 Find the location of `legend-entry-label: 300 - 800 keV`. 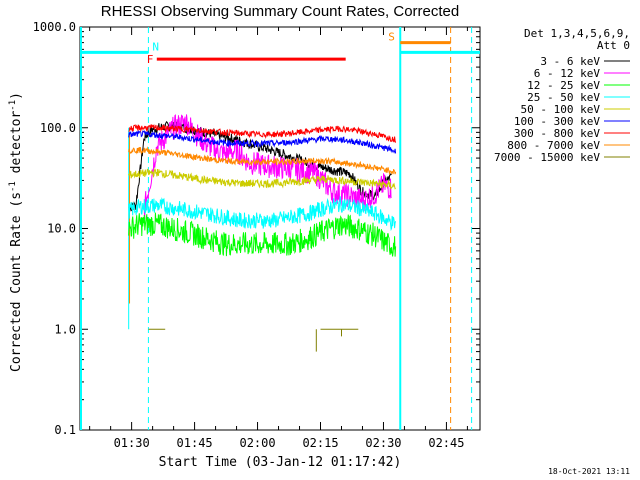

legend-entry-label: 300 - 800 keV is located at coordinates (557, 133).